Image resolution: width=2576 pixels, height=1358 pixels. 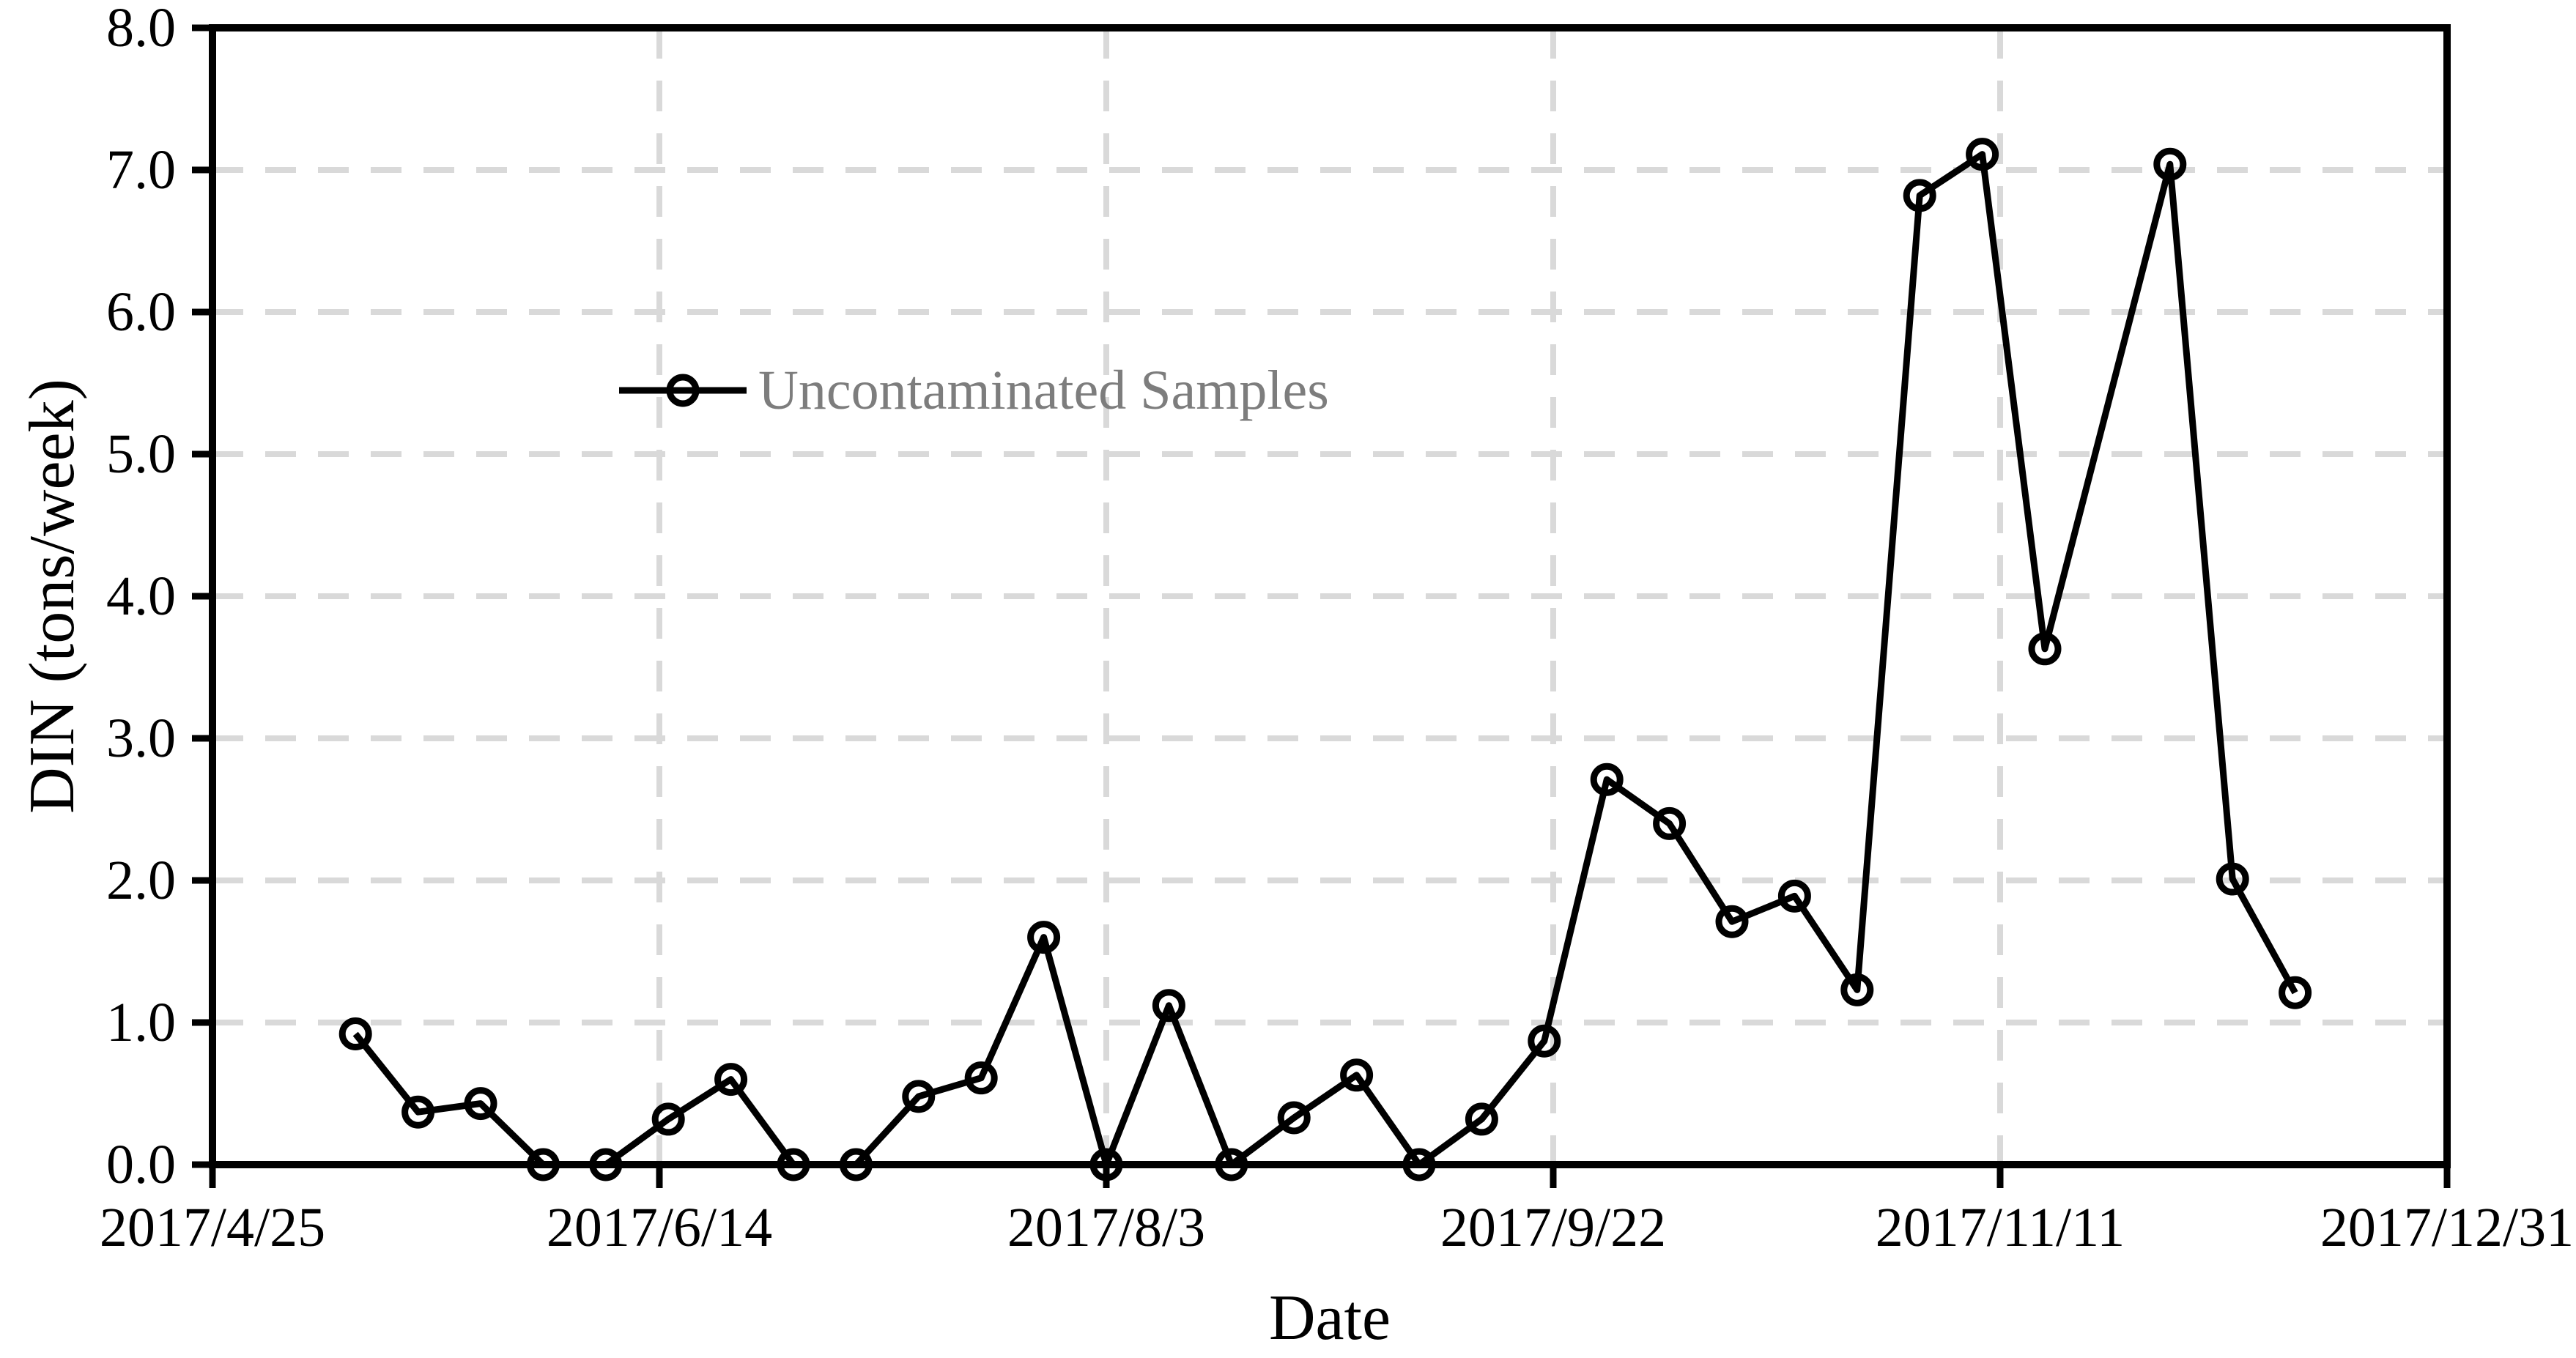 I want to click on x-tick-label: 2017/9/22, so click(x=1553, y=1227).